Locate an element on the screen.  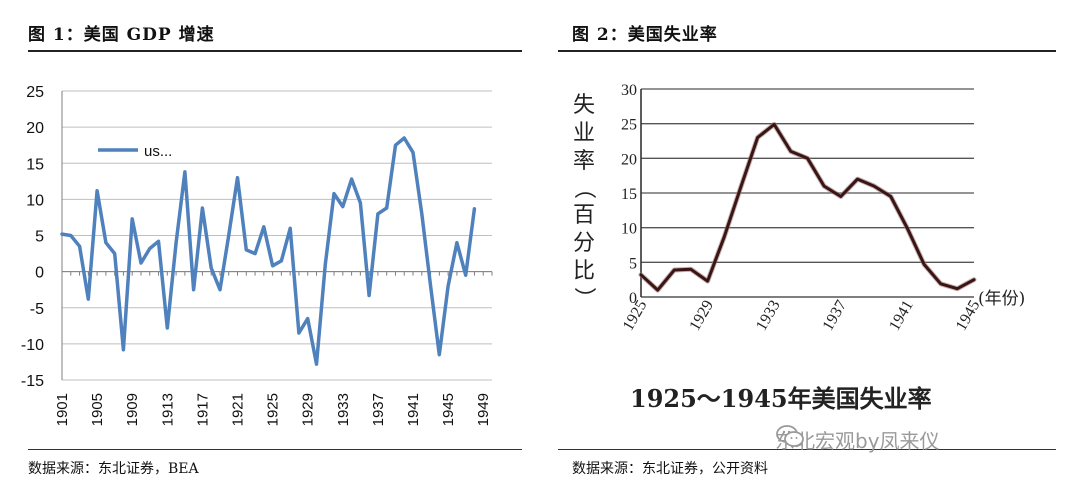
wechat-icon is located at coordinates (790, 436).